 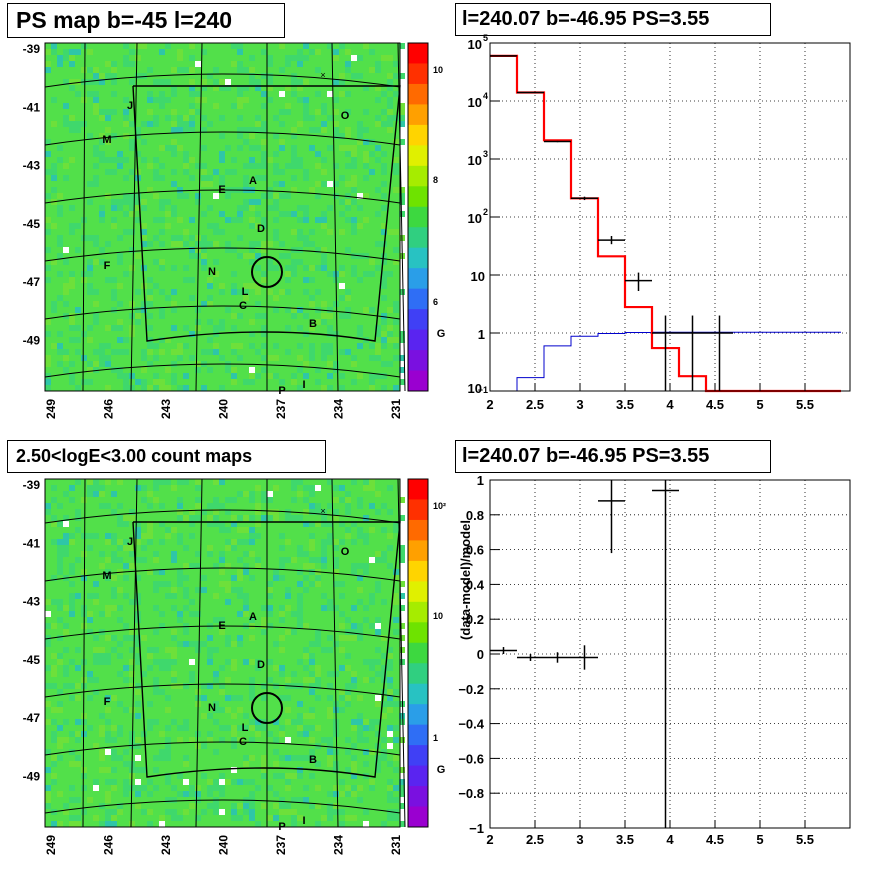 What do you see at coordinates (199, 217) in the screenshot?
I see `longitude-line` at bounding box center [199, 217].